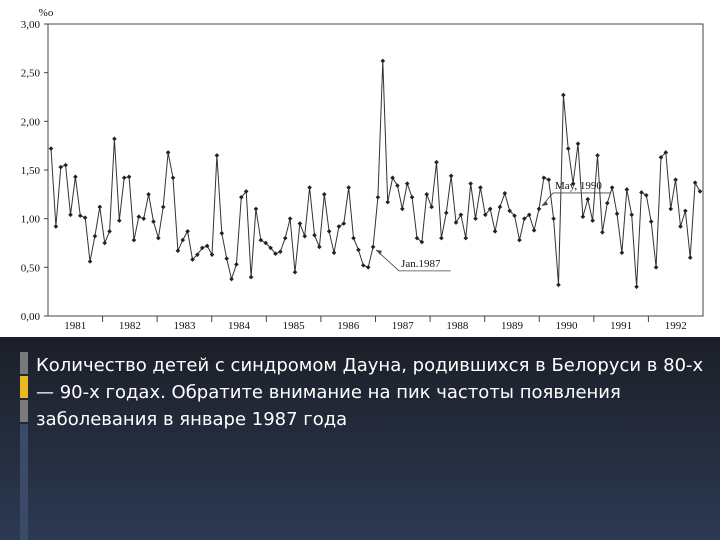 Image resolution: width=720 pixels, height=540 pixels. What do you see at coordinates (24, 446) in the screenshot?
I see `caption-accent-bar` at bounding box center [24, 446].